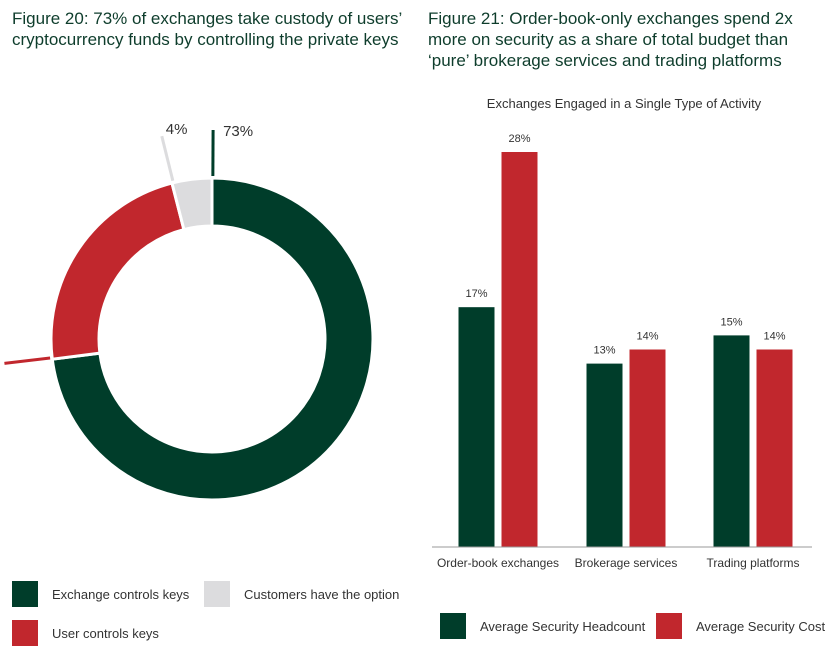  Describe the element at coordinates (761, 626) in the screenshot. I see `legend-label-security-cost: Average Security Cost` at that location.